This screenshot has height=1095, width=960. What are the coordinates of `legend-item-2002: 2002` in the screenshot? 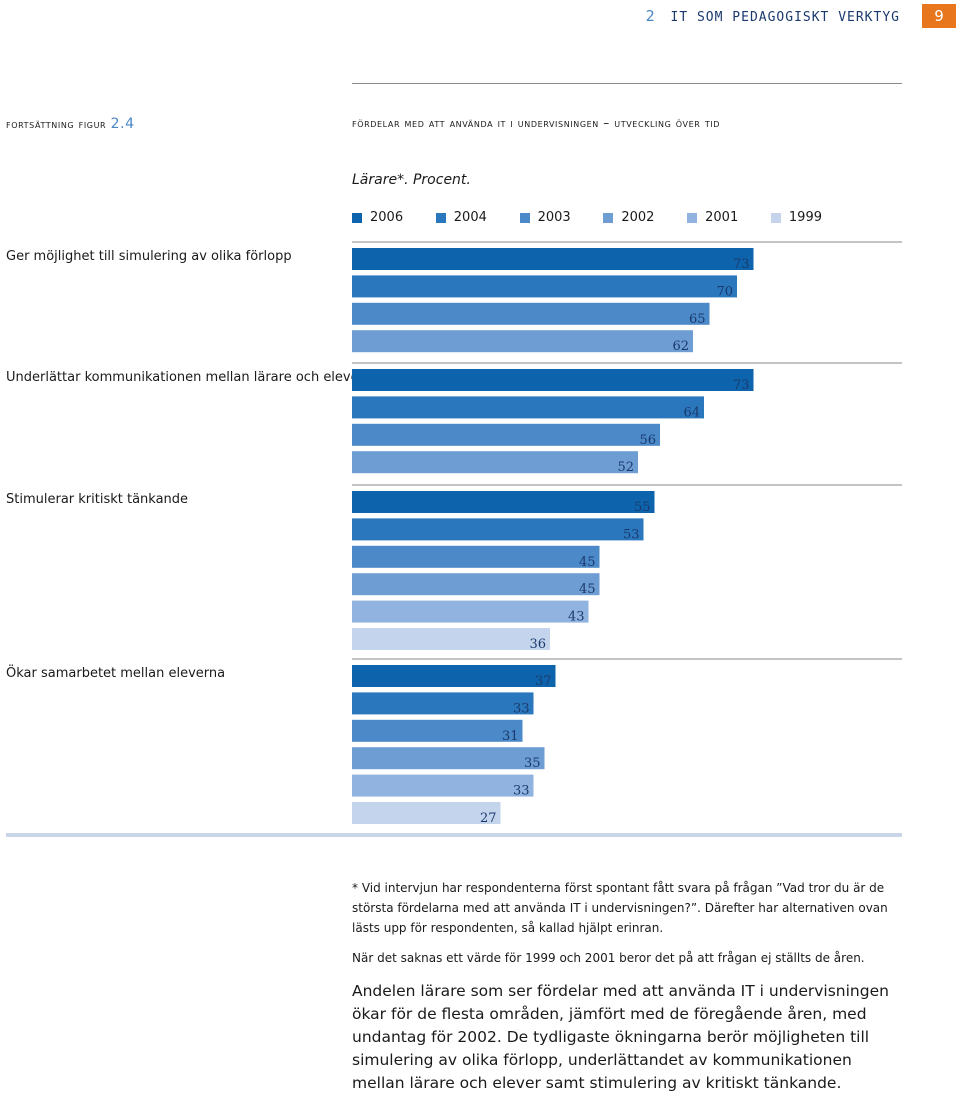 It's located at (628, 217).